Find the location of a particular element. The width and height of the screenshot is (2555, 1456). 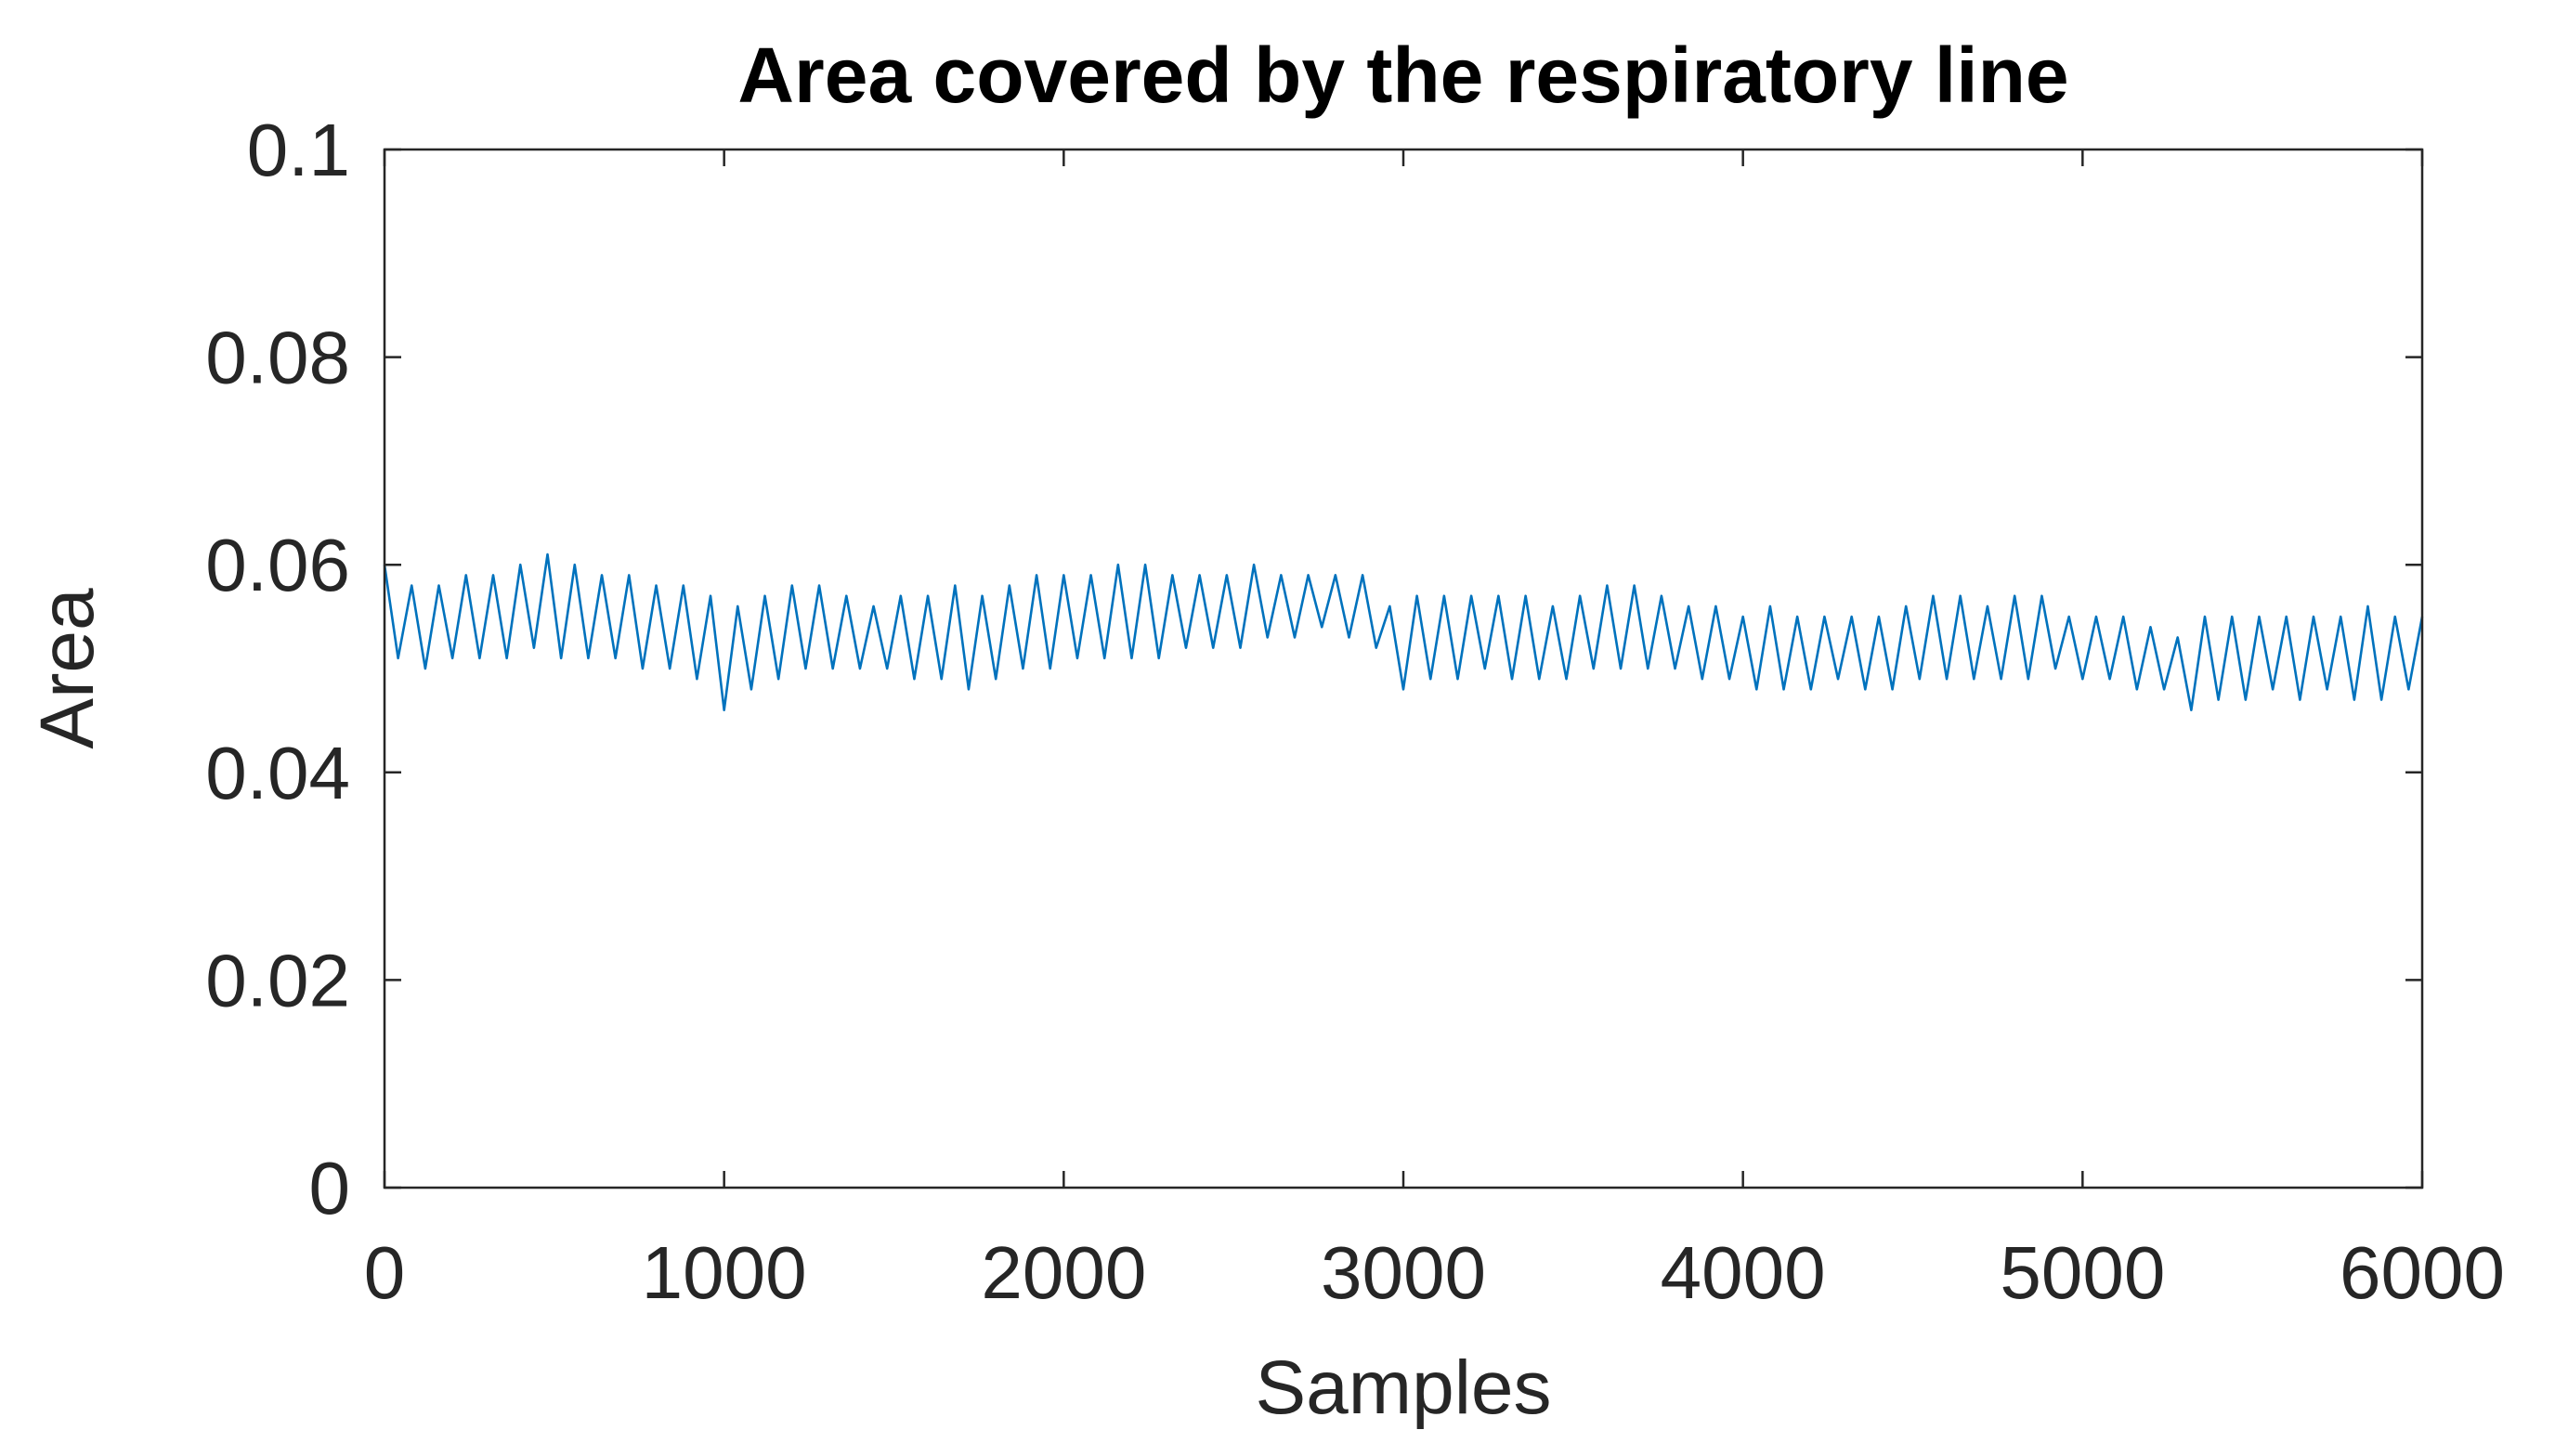

x-tick-label: 4000 is located at coordinates (1743, 1272).